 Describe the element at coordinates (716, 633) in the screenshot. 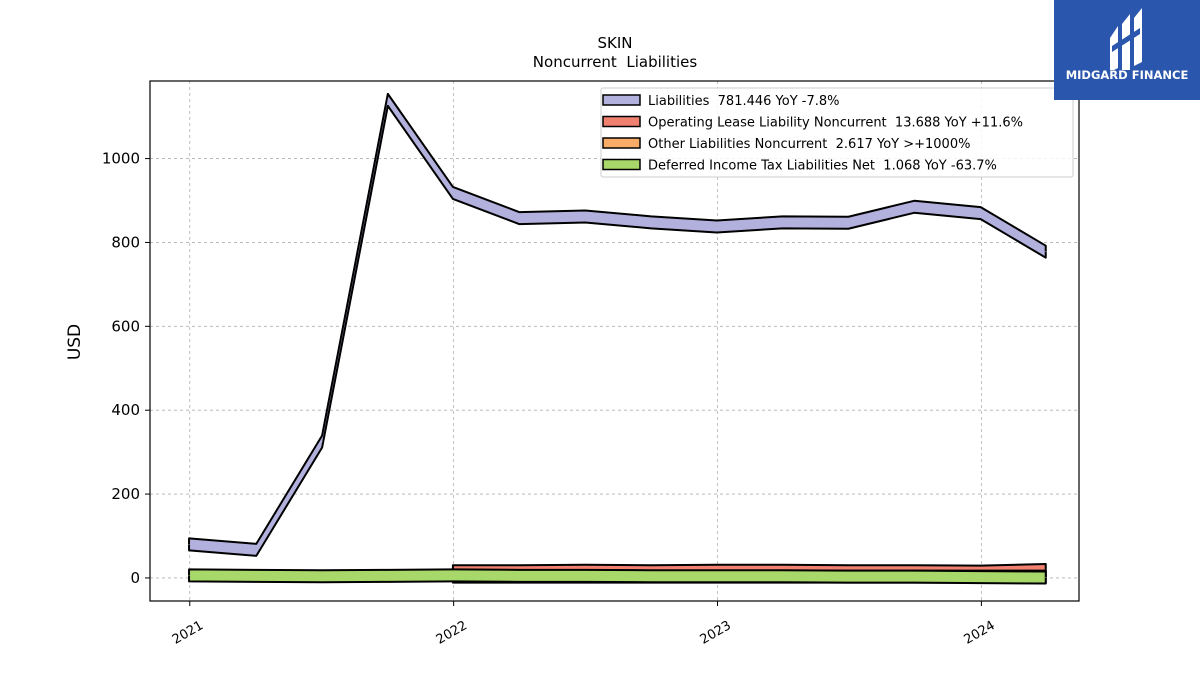

I see `x-tick-label: 2023` at that location.